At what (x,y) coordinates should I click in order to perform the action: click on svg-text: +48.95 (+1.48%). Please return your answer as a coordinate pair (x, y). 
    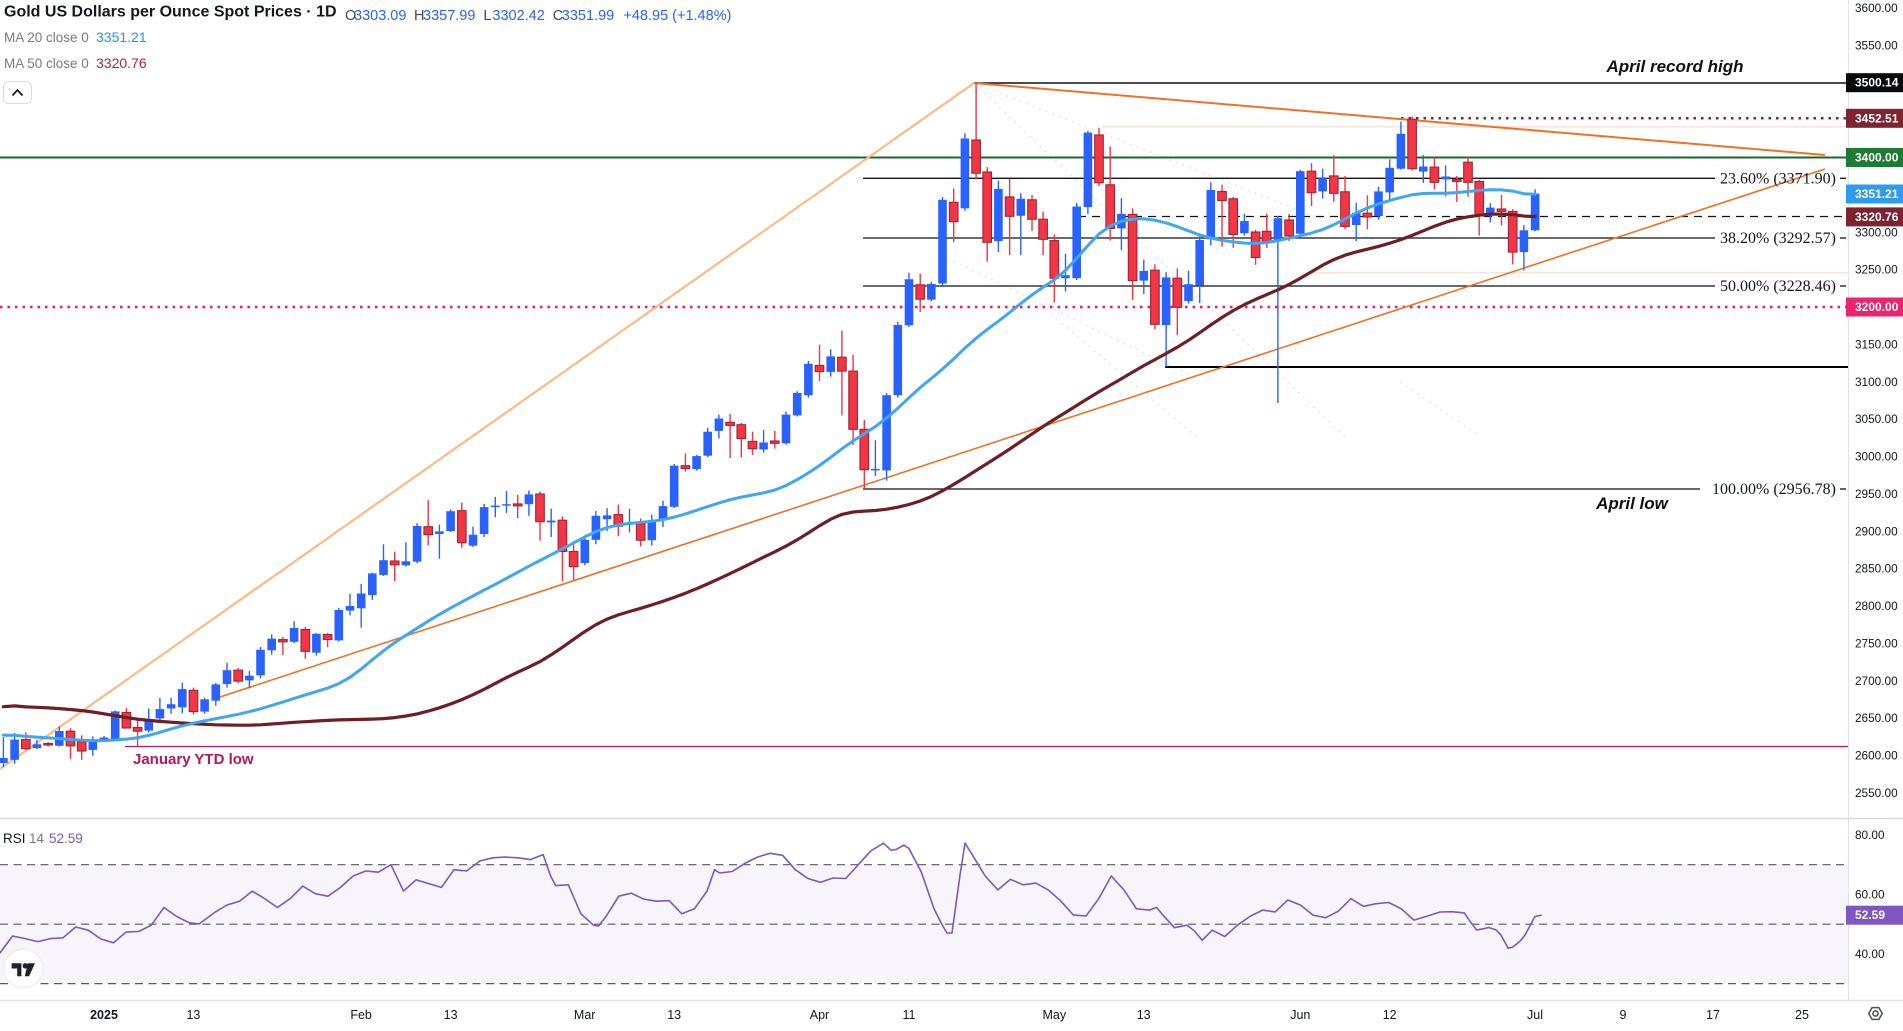
    Looking at the image, I should click on (677, 16).